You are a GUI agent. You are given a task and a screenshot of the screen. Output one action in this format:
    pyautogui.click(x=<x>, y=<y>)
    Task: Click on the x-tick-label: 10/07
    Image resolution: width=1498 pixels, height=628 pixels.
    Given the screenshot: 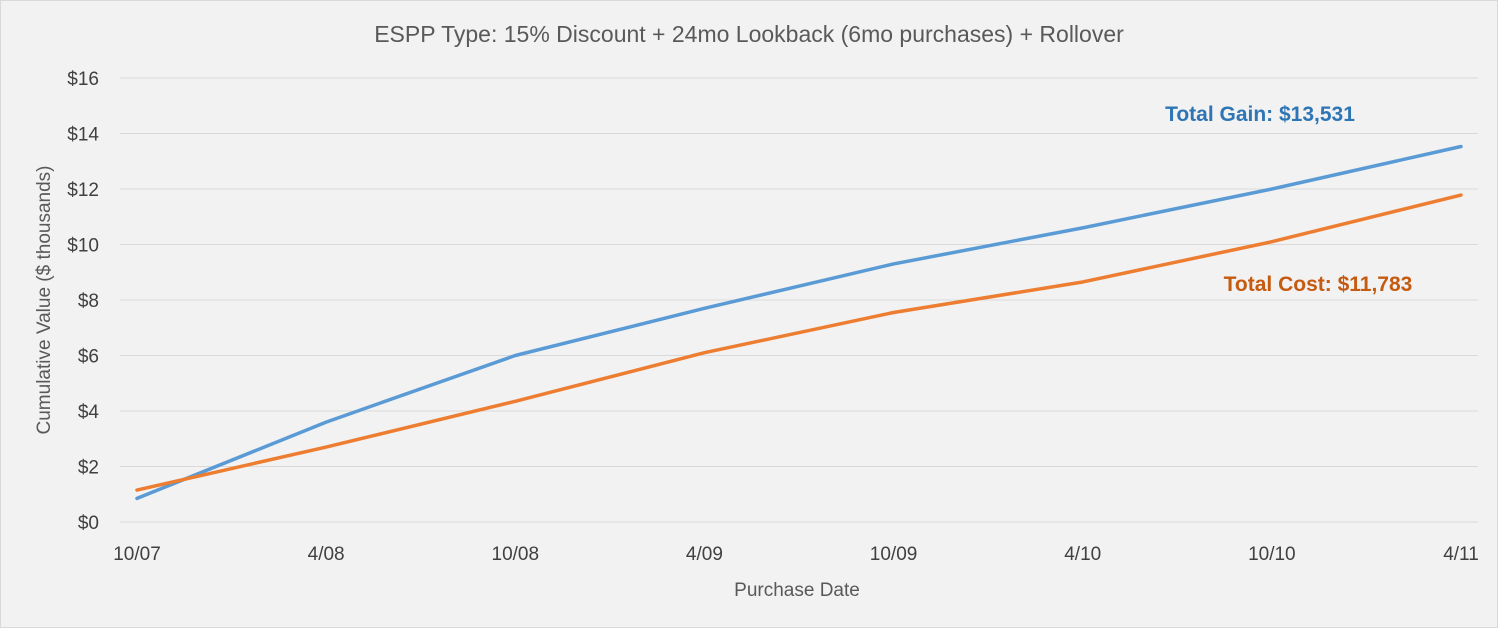 What is the action you would take?
    pyautogui.click(x=137, y=554)
    